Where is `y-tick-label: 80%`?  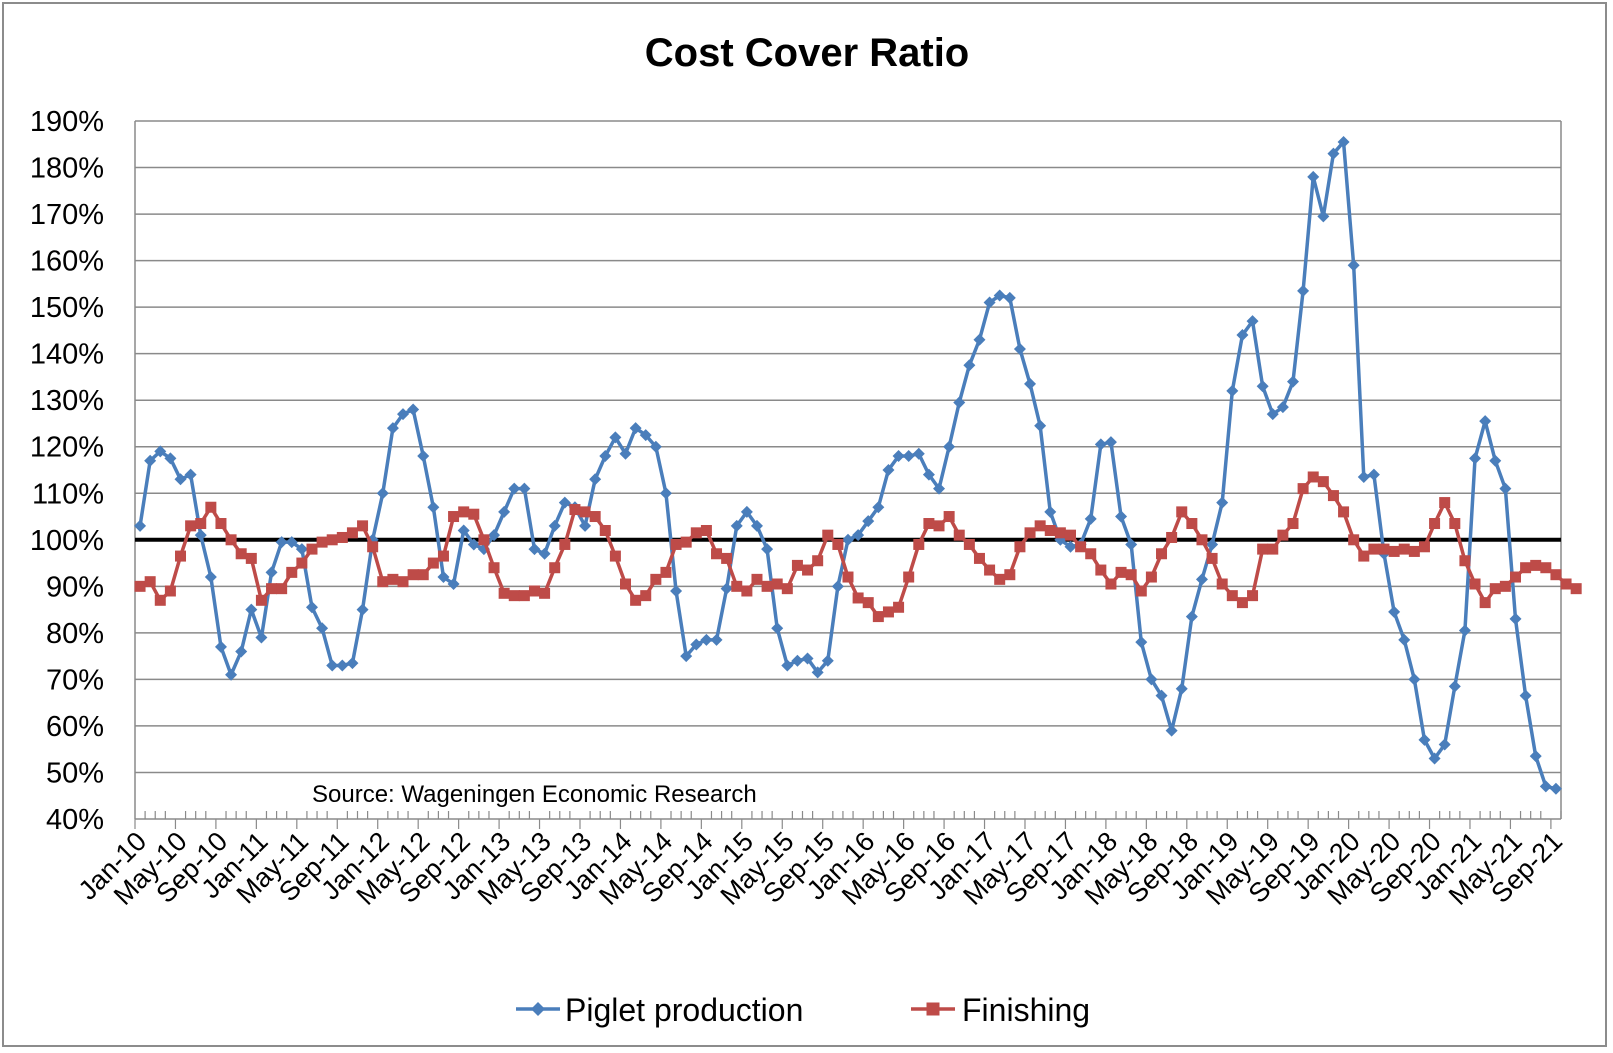 y-tick-label: 80% is located at coordinates (75, 634).